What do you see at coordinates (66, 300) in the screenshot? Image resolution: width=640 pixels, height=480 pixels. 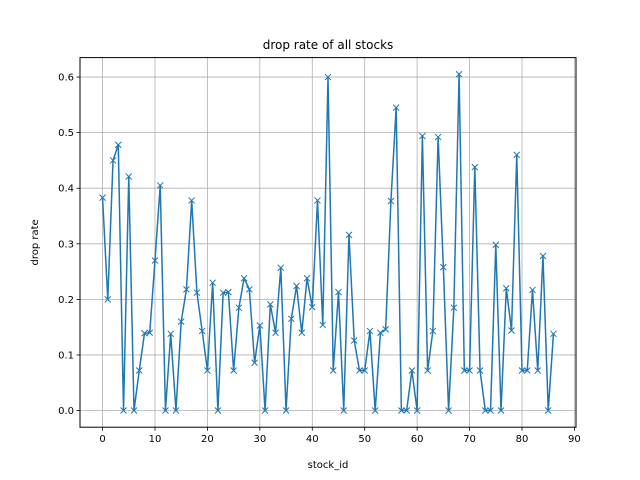 I see `y-tick-label: 0.2` at bounding box center [66, 300].